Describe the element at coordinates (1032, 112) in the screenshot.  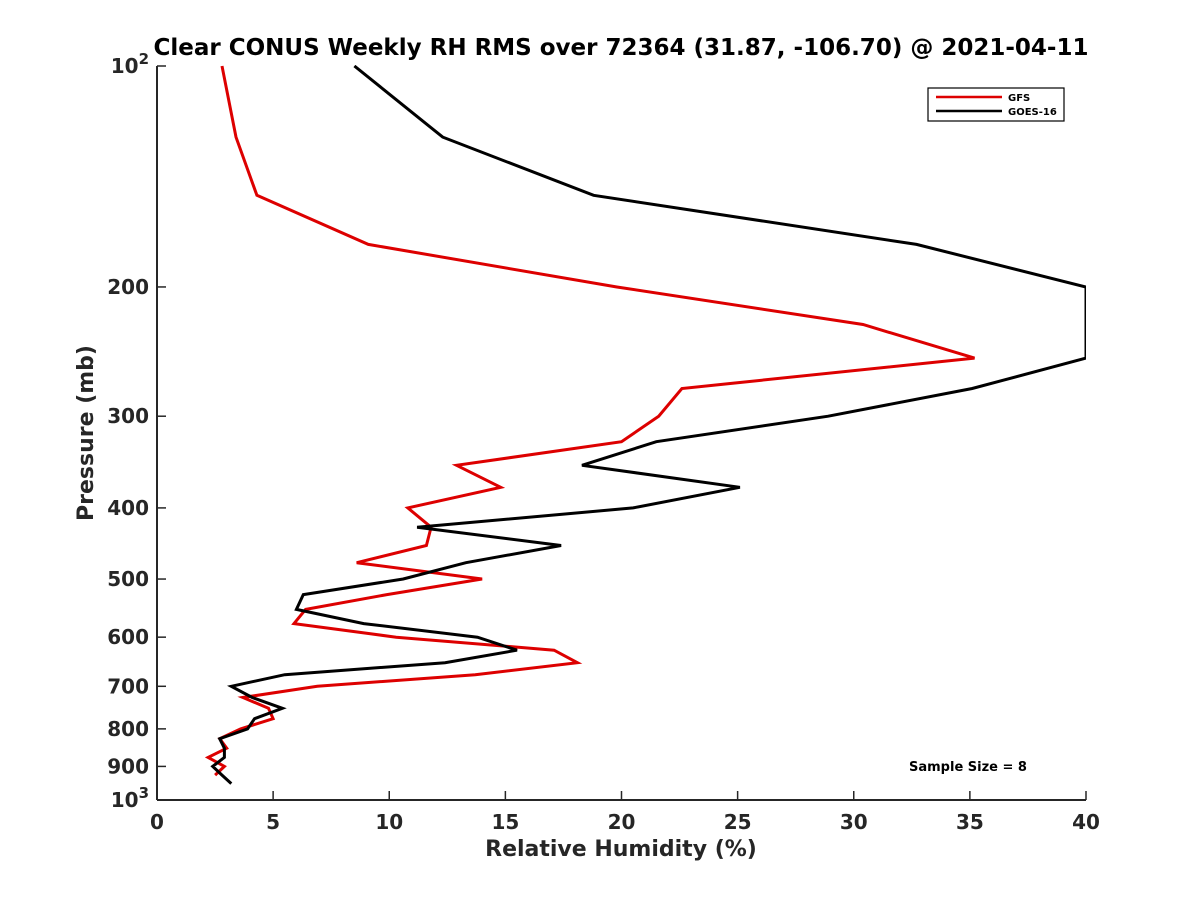
I see `legend-label-goes16: GOES-16` at that location.